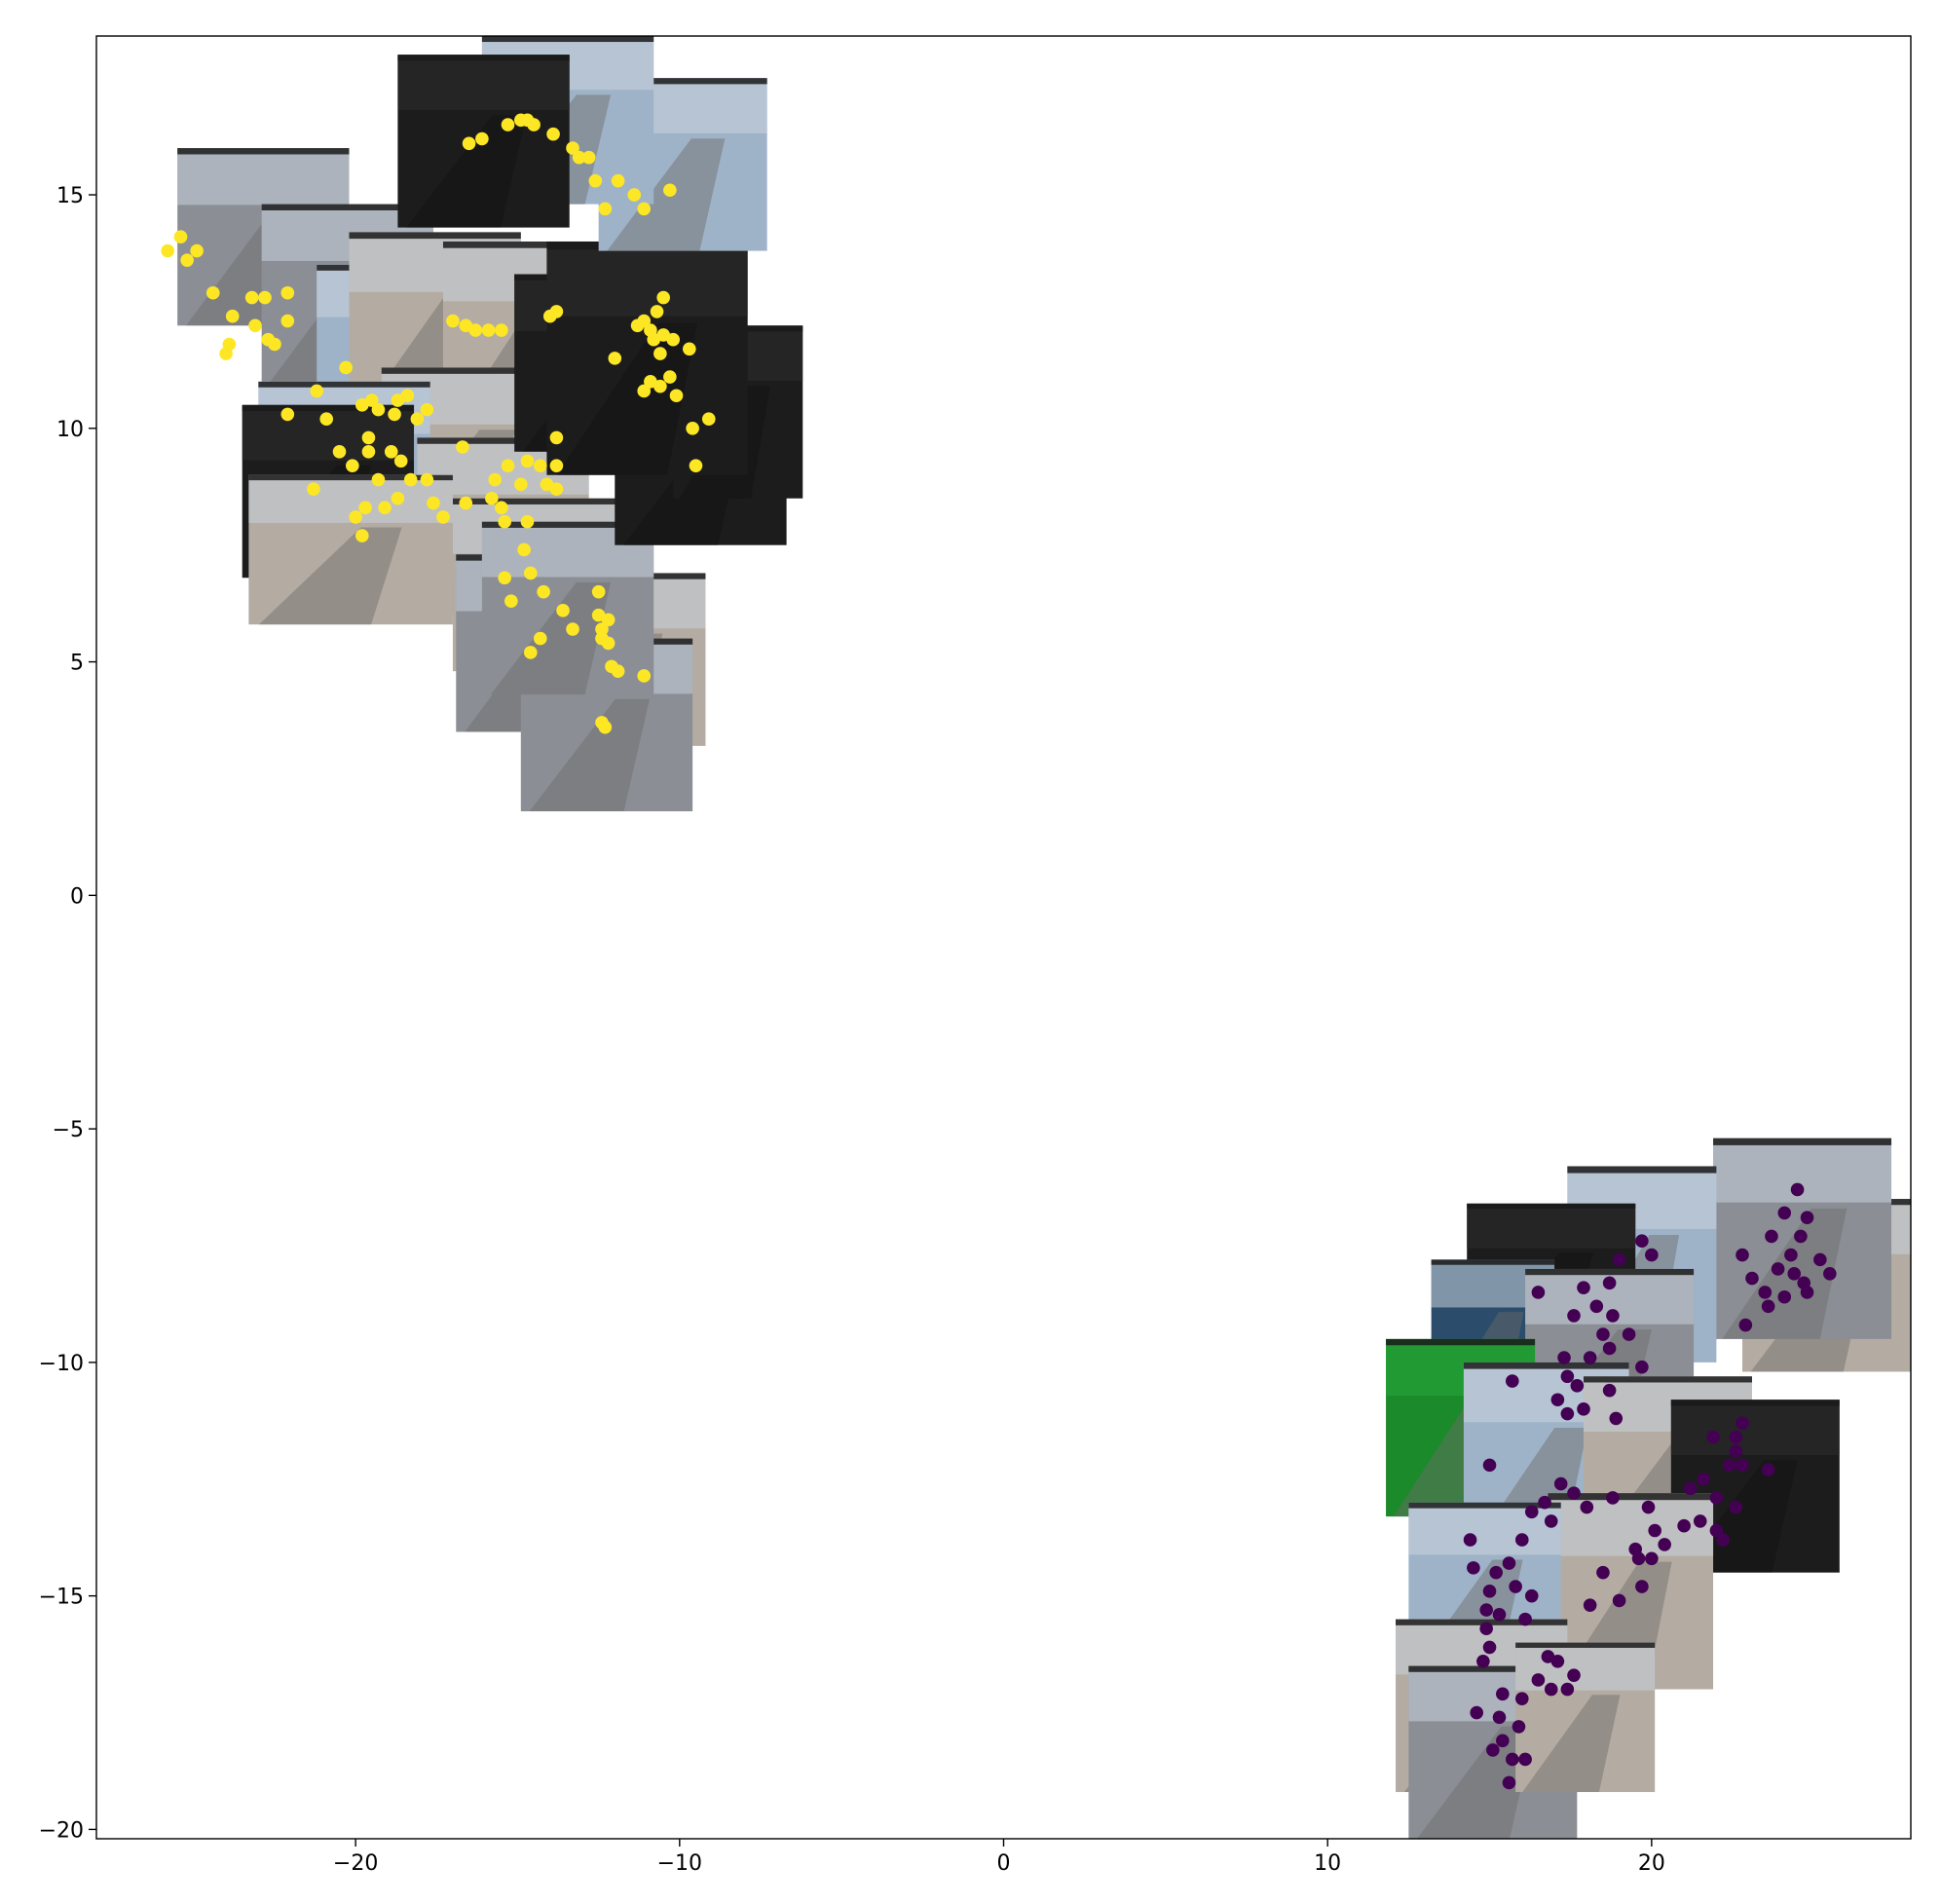 Image resolution: width=1941 pixels, height=1904 pixels. I want to click on x-tick-label: 10, so click(1328, 1863).